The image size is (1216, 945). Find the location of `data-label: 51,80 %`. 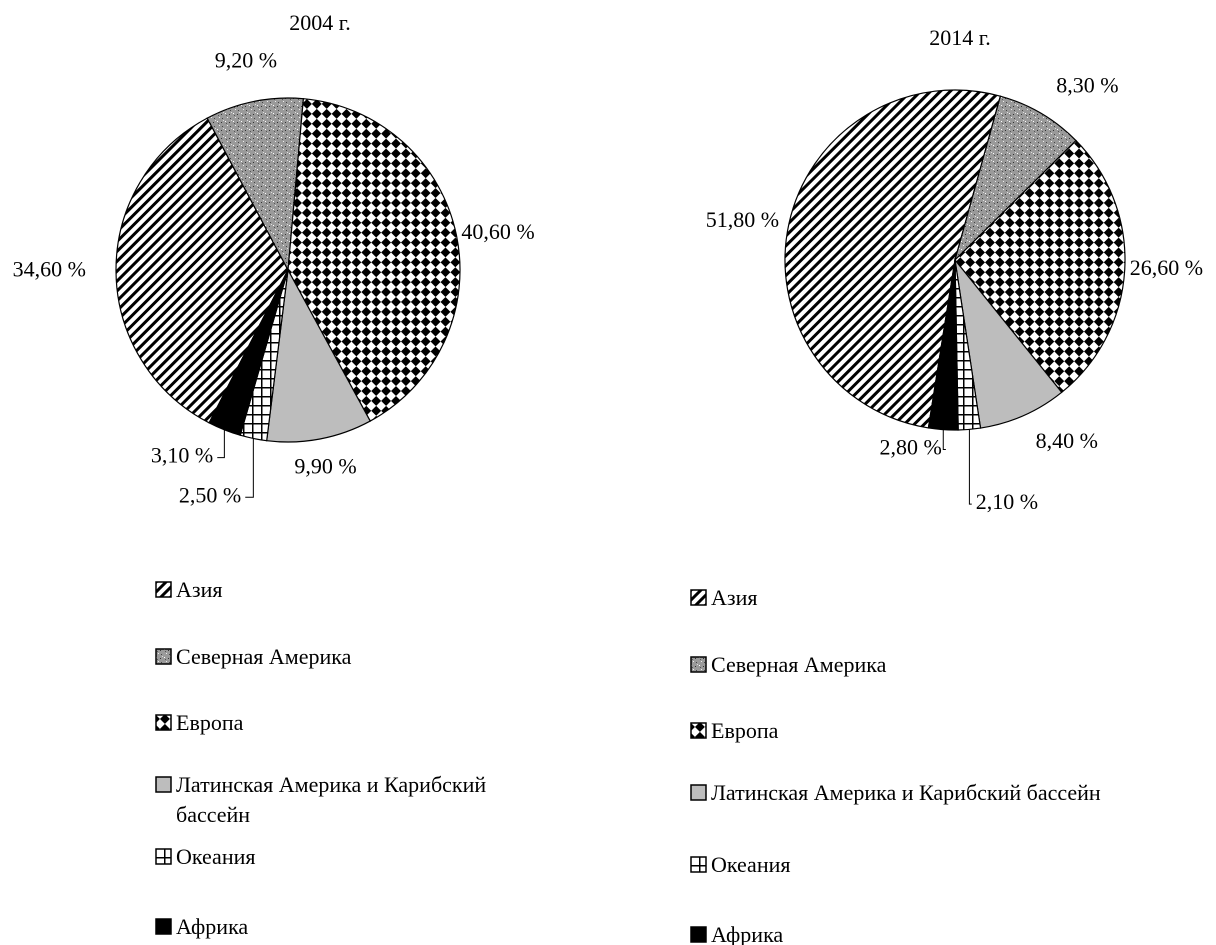

data-label: 51,80 % is located at coordinates (742, 219).